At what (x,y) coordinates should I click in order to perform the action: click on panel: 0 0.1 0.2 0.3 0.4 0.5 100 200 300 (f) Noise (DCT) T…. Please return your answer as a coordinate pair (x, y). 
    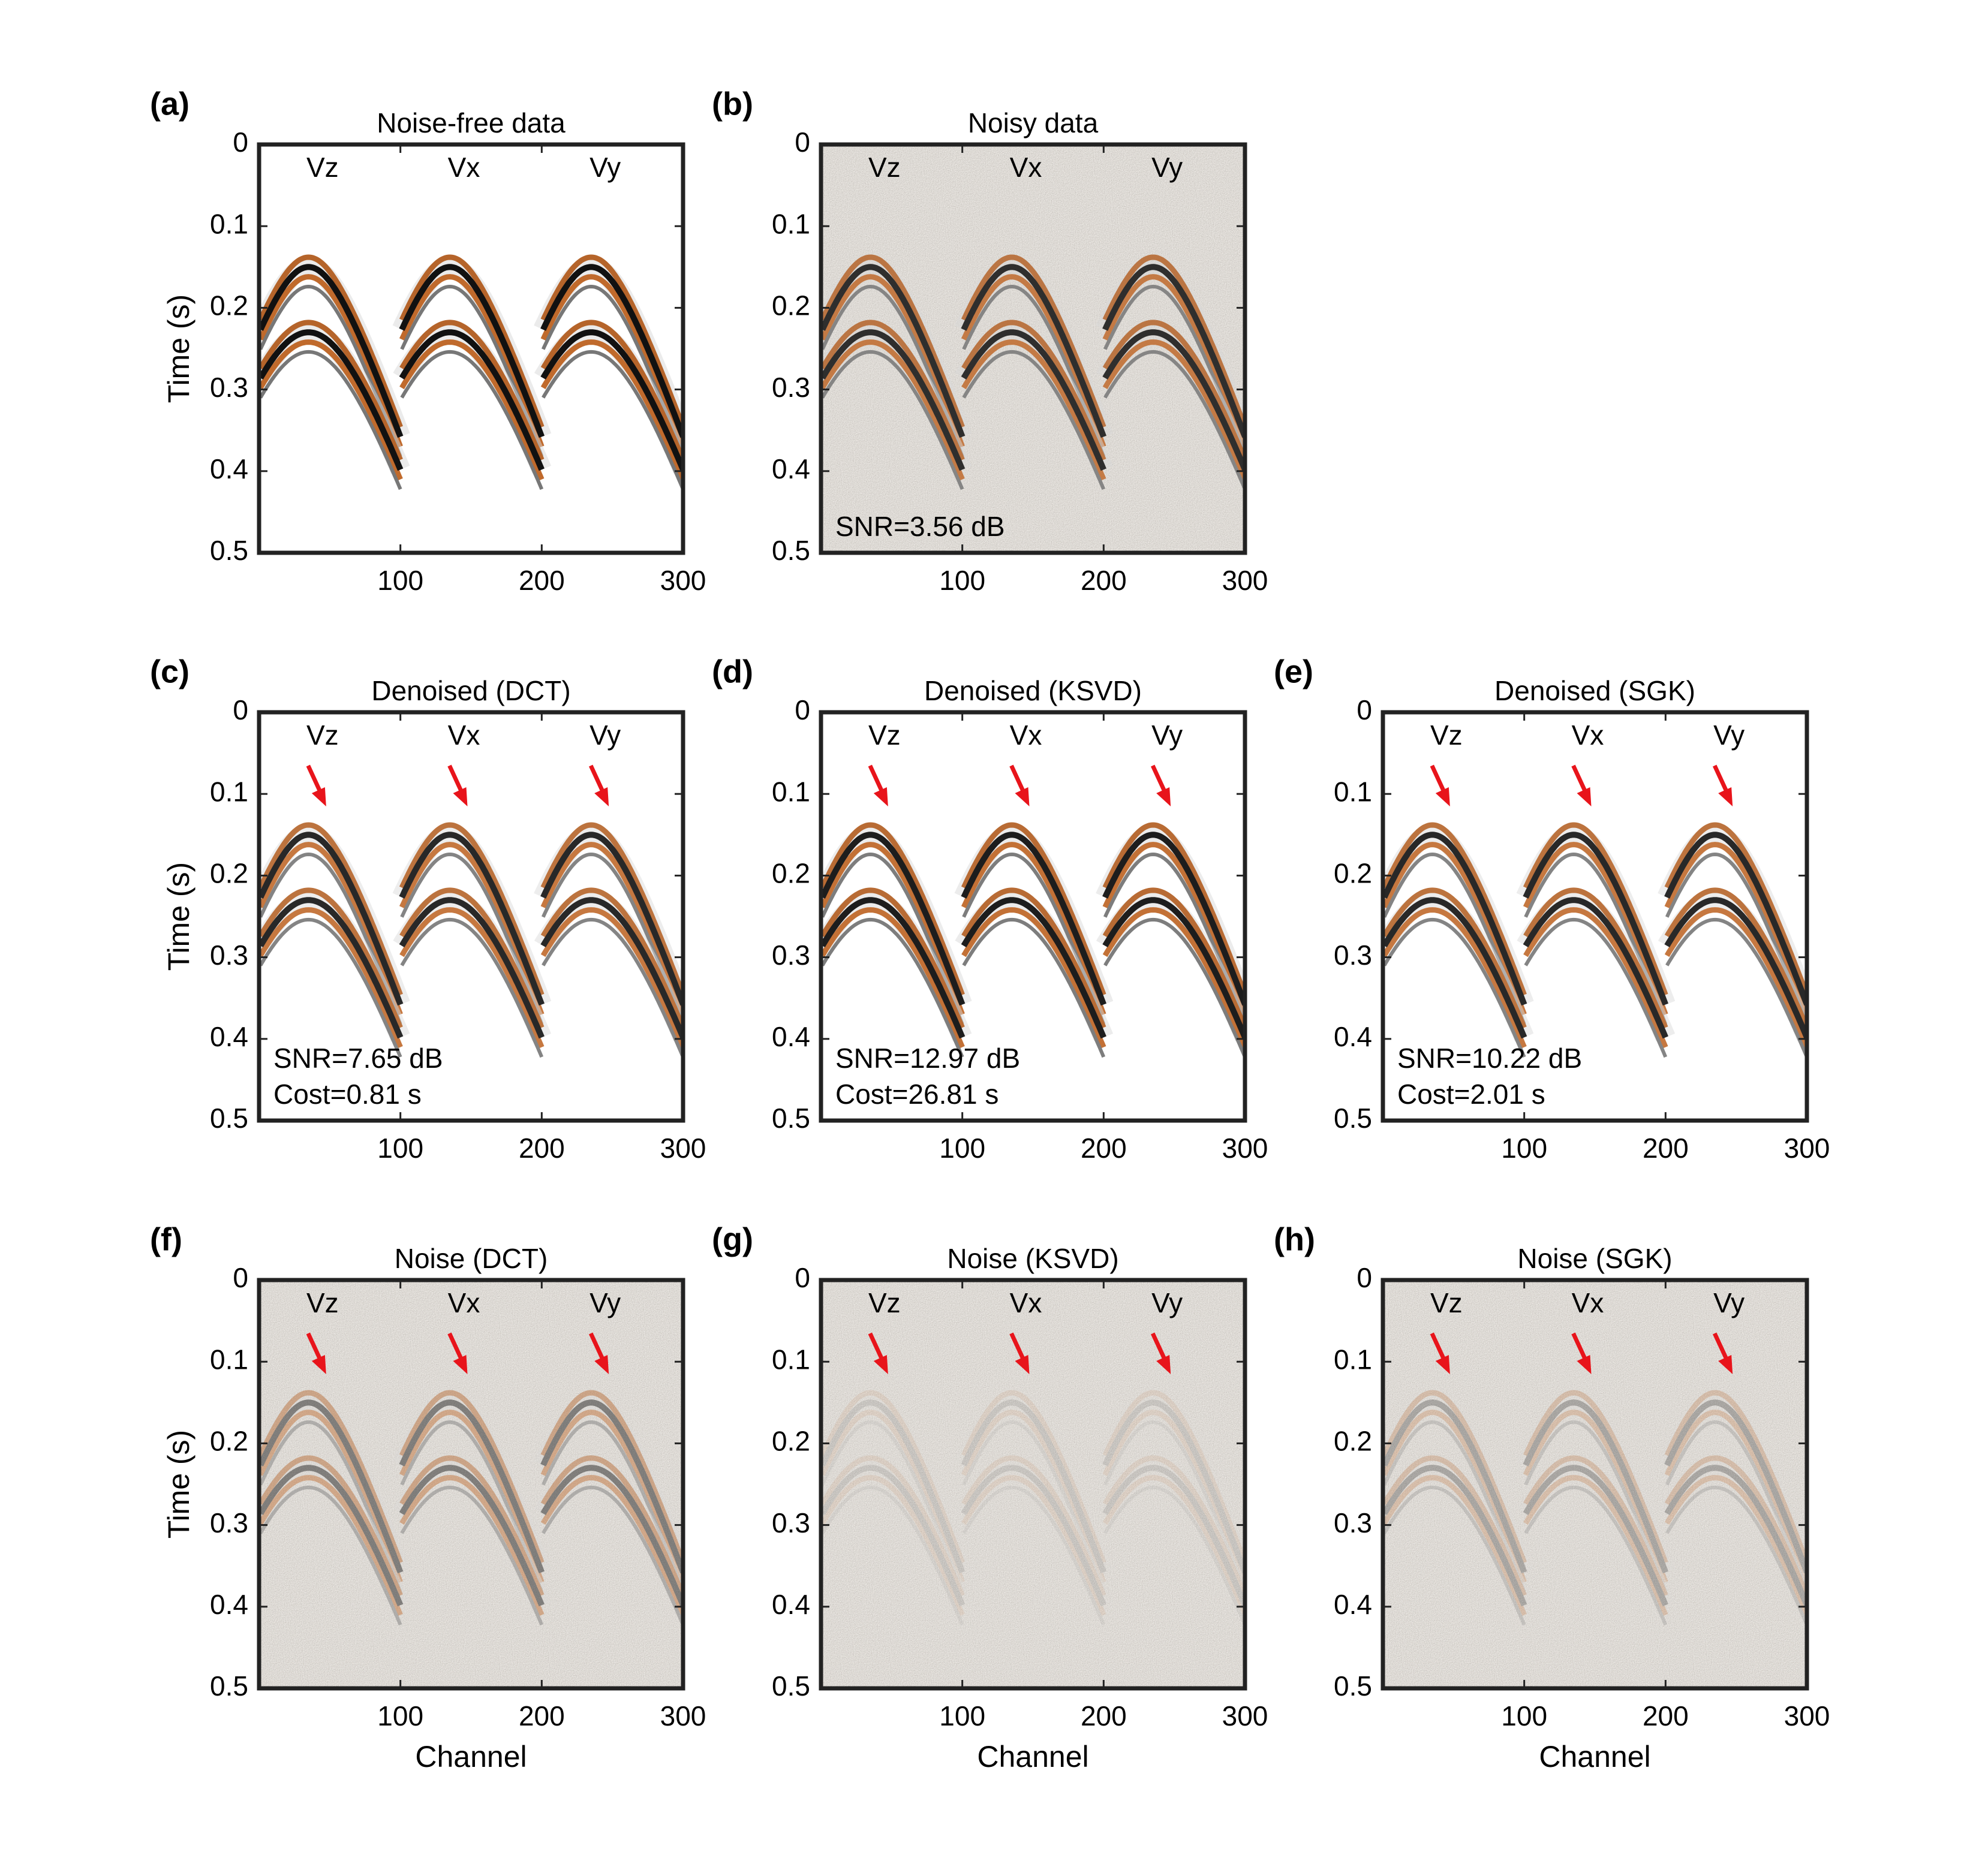
    Looking at the image, I should click on (428, 1497).